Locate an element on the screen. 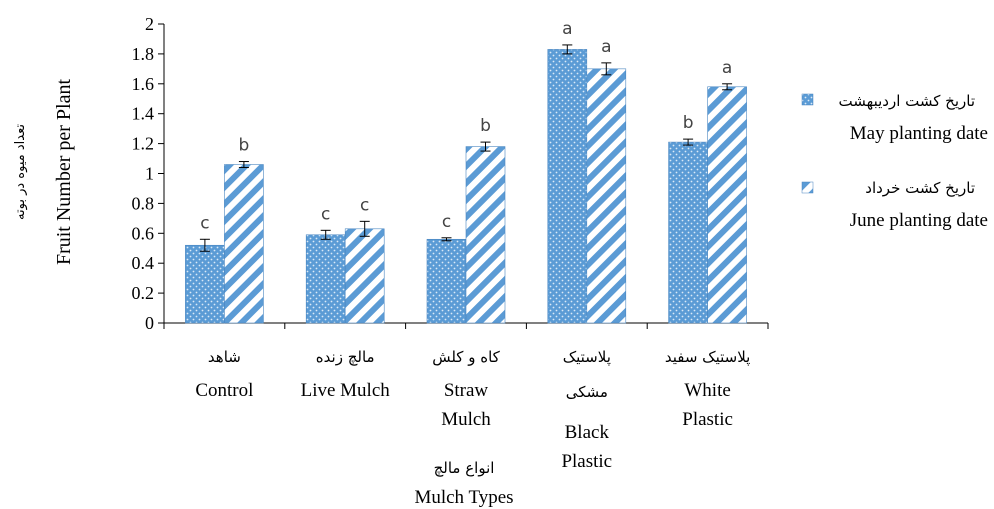  category-label: Straw is located at coordinates (466, 390).